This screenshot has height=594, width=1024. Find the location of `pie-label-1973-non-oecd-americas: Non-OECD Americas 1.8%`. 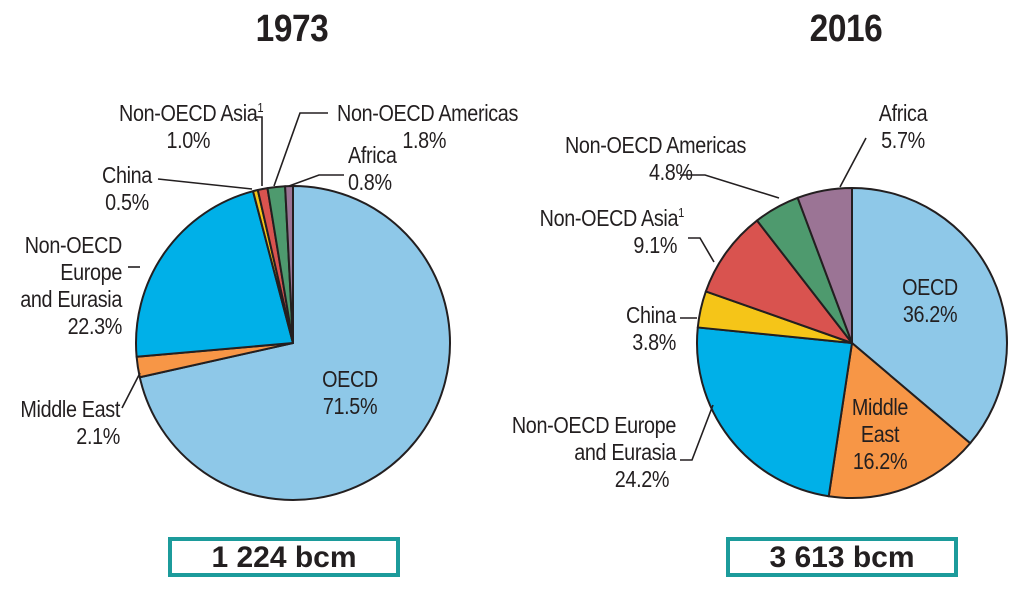

pie-label-1973-non-oecd-americas: Non-OECD Americas 1.8% is located at coordinates (428, 126).